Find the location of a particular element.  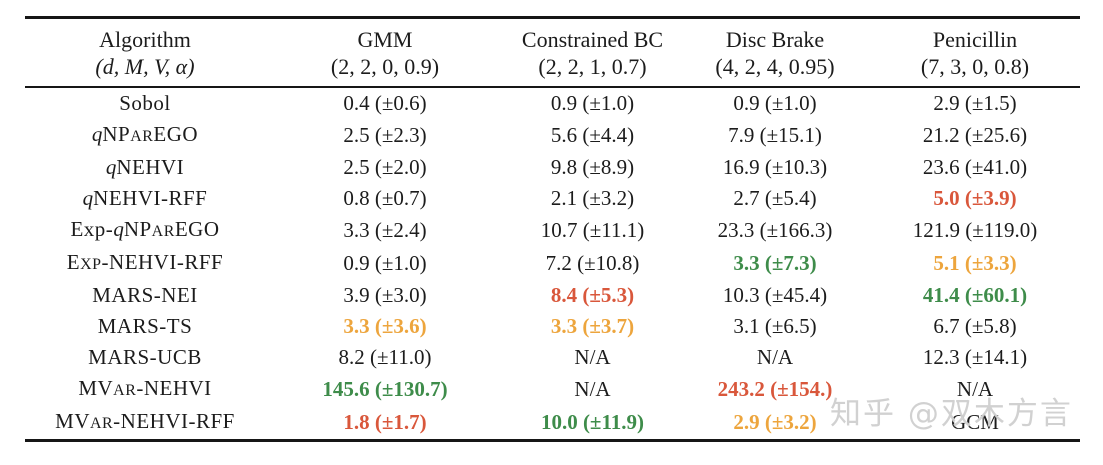

value-cell: 21.2 (±25.6) is located at coordinates (975, 135).